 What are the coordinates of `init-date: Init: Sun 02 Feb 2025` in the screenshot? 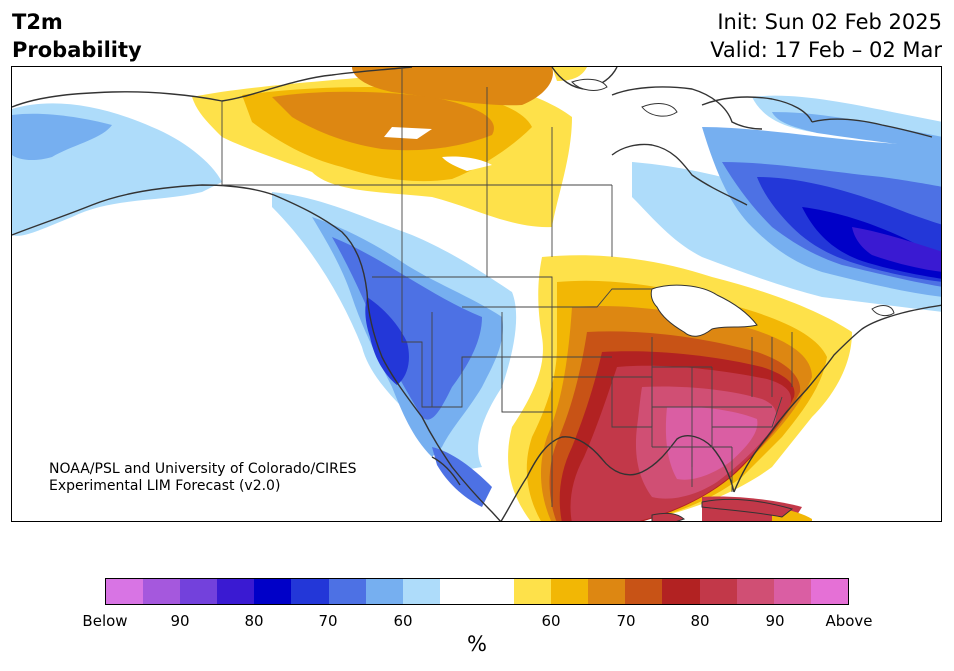 It's located at (829, 22).